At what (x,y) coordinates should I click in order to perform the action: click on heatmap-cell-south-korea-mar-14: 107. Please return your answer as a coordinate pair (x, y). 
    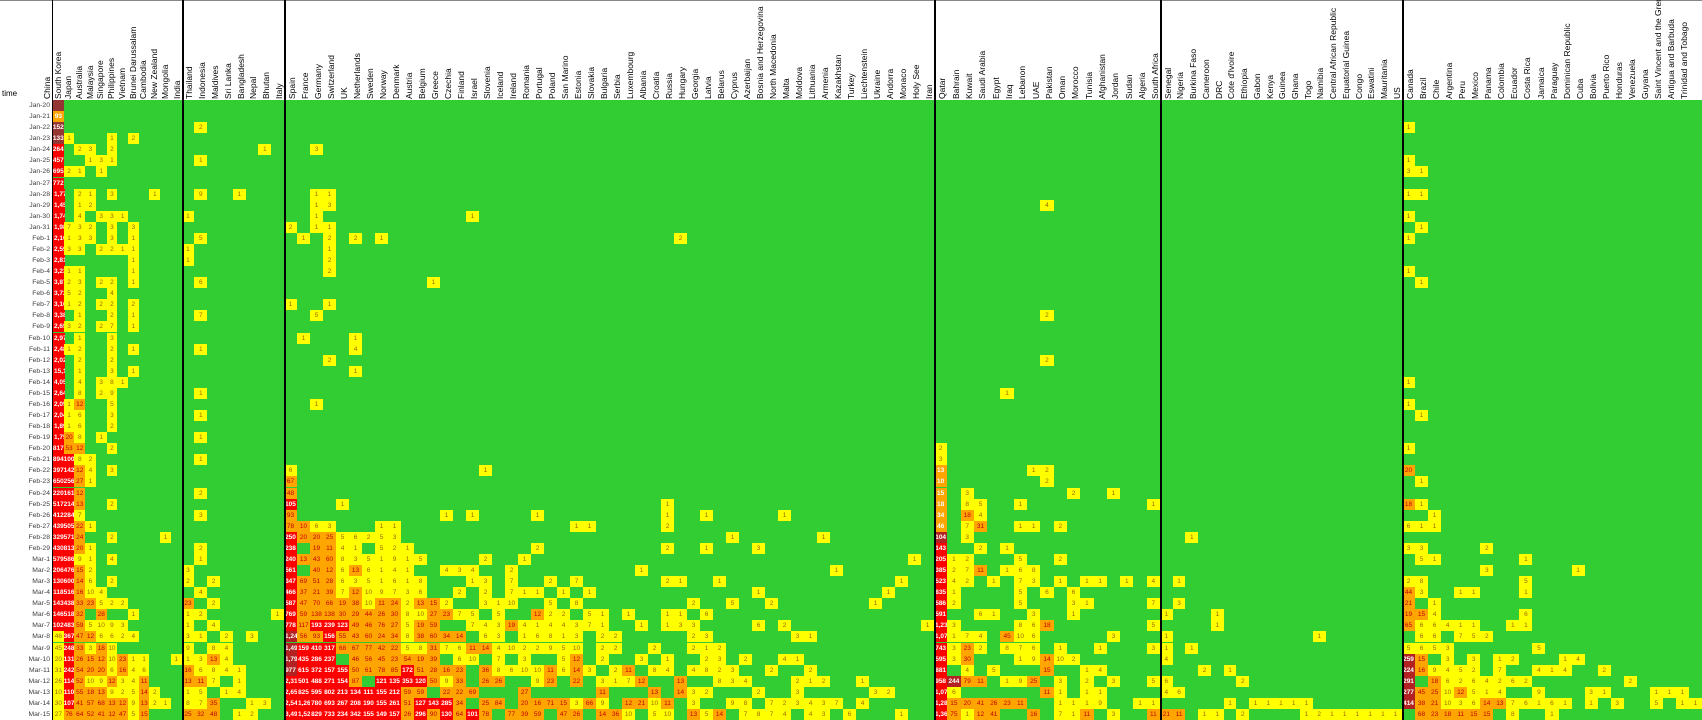
    Looking at the image, I should click on (69, 703).